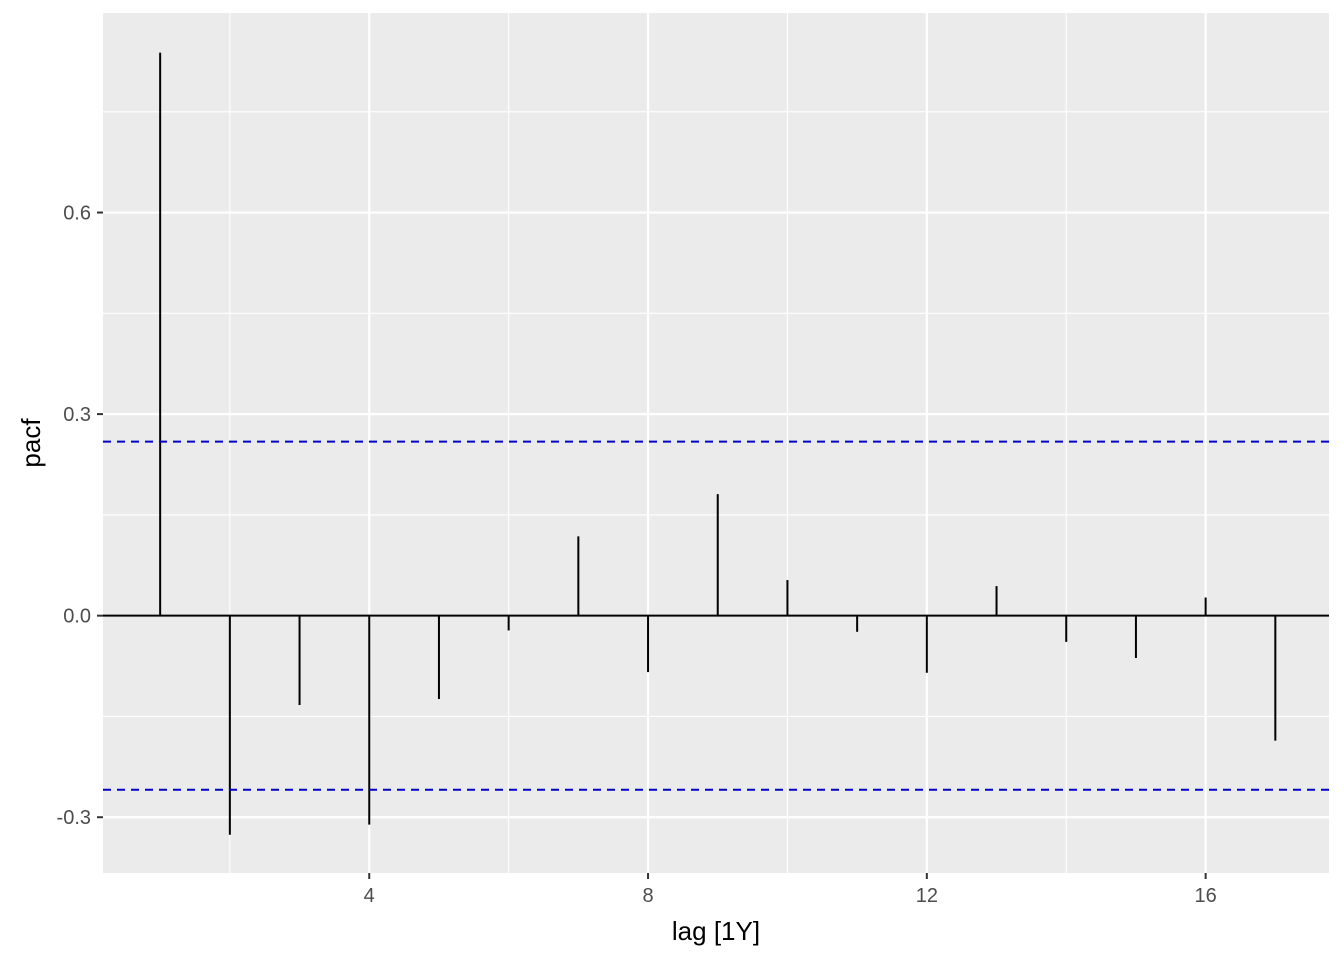  I want to click on y-axis-ticks: -0.3 0.0 0.3 0.6, so click(80, 516).